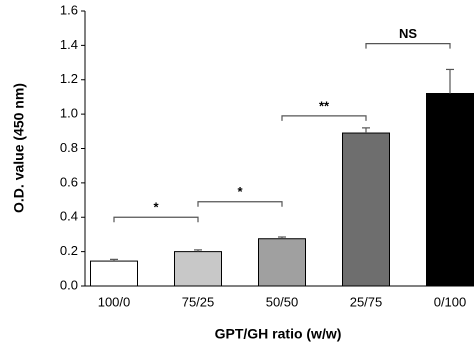 The image size is (474, 349). I want to click on y-tick-label: 1.4, so click(69, 44).